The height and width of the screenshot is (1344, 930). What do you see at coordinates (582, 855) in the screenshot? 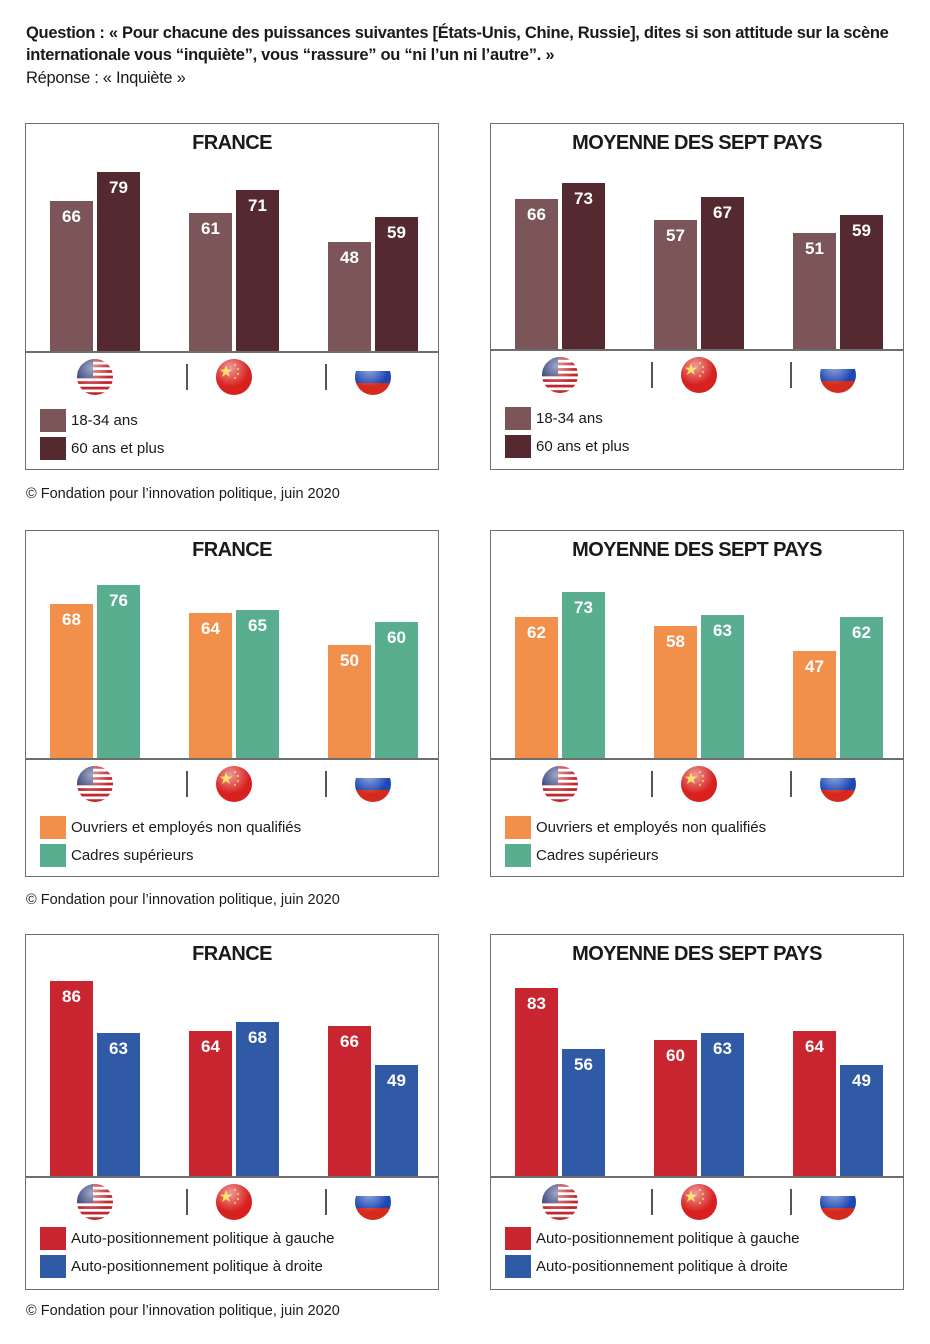
I see `legend-item: Cadres supérieurs` at bounding box center [582, 855].